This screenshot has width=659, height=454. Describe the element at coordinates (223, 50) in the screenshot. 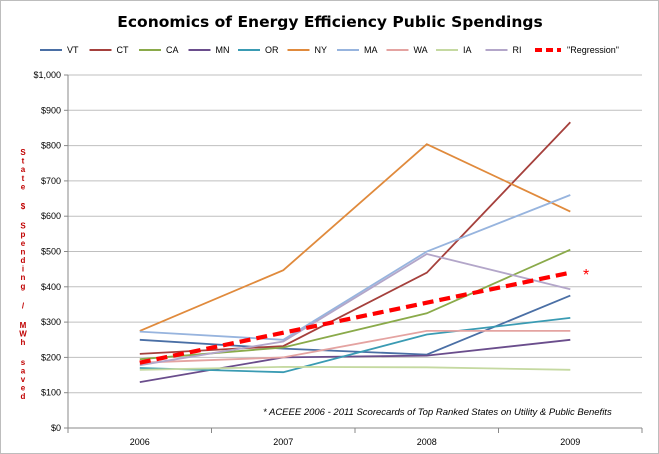

I see `legend-label: MN` at that location.